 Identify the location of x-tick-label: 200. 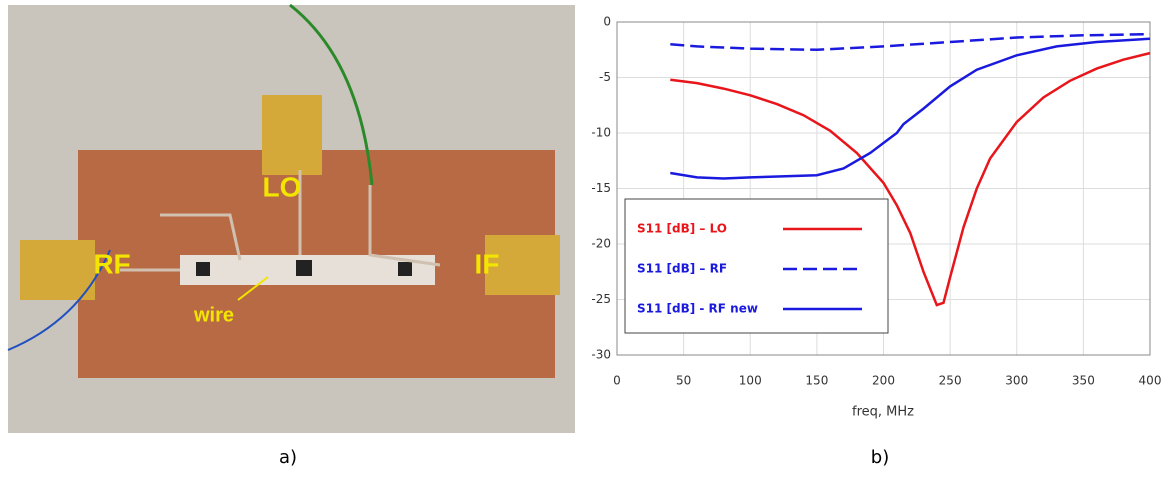
(883, 381).